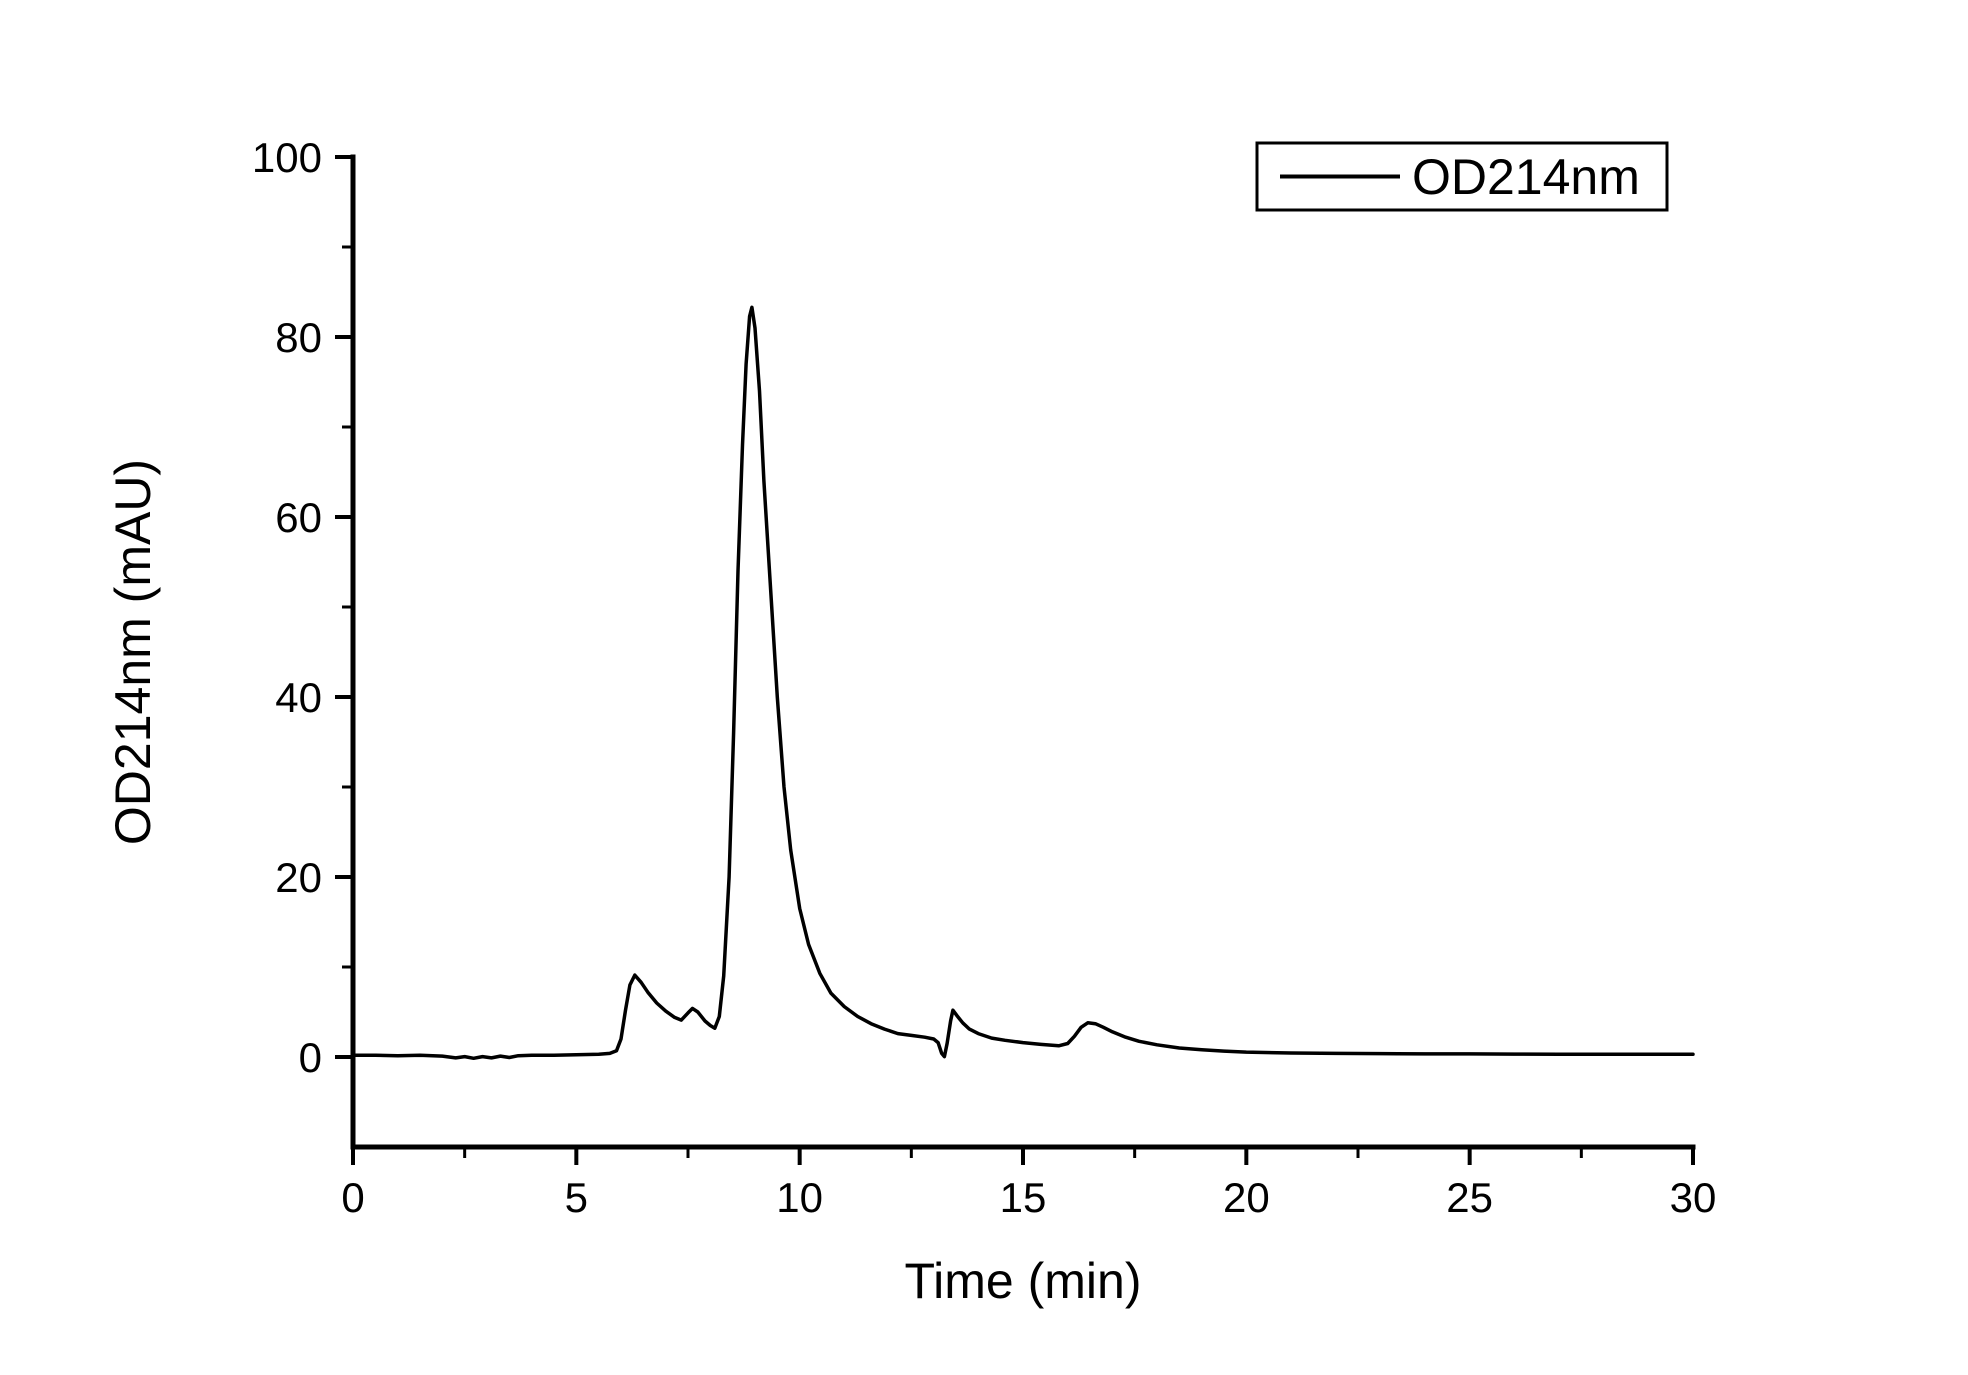 The height and width of the screenshot is (1375, 1968). Describe the element at coordinates (347, 607) in the screenshot. I see `y-minor-ticks` at that location.